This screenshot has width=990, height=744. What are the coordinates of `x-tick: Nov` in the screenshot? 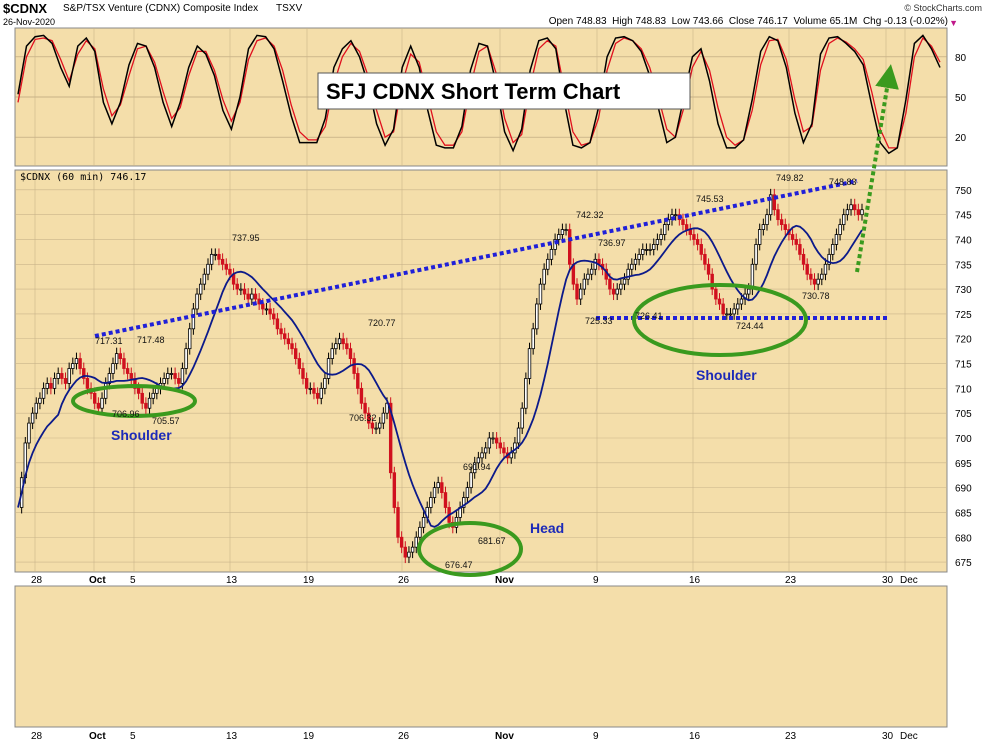 It's located at (504, 580).